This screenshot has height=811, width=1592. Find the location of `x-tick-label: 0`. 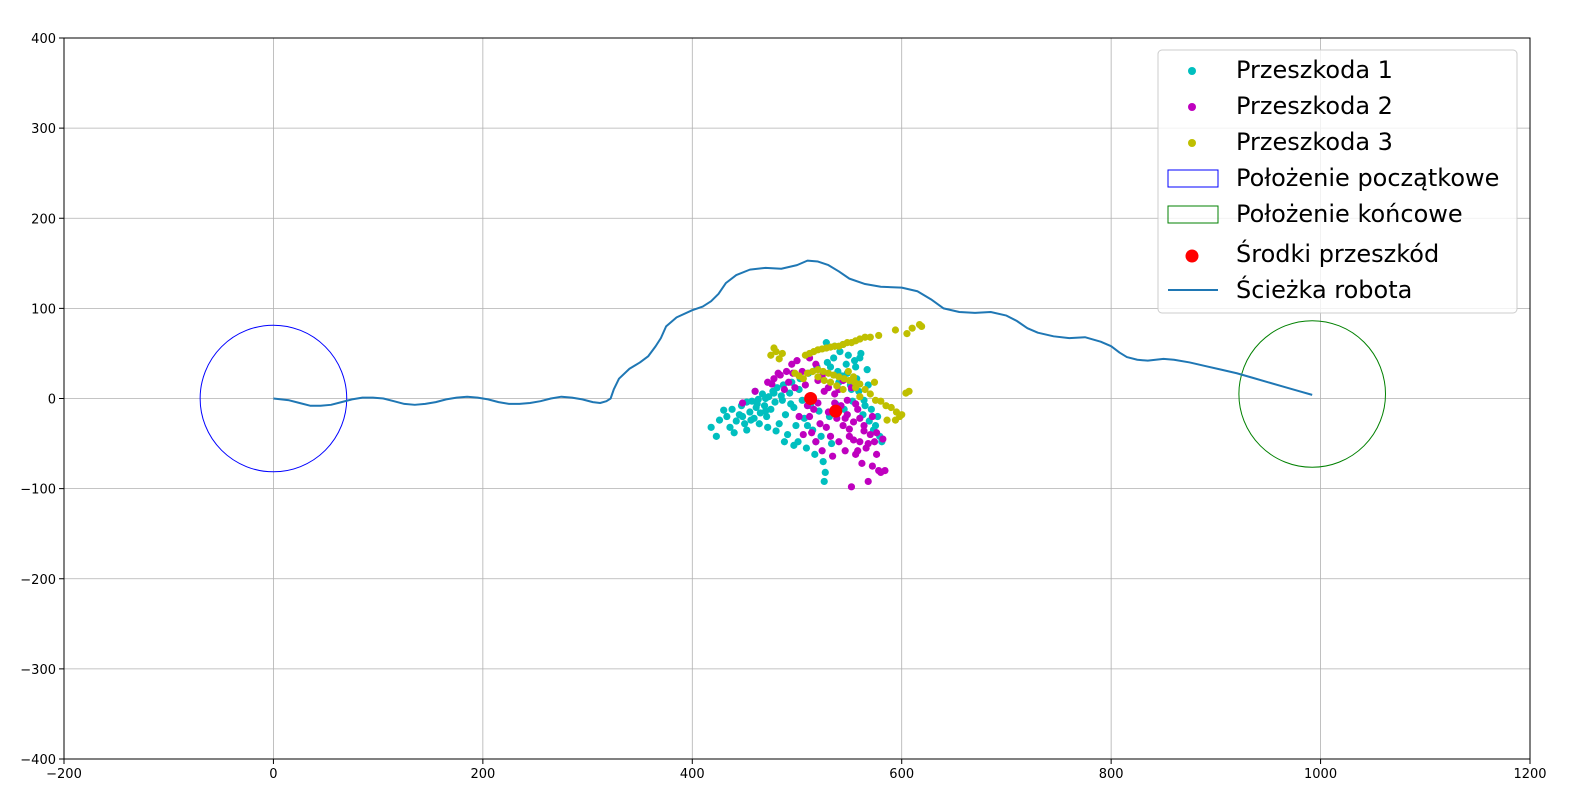

x-tick-label: 0 is located at coordinates (273, 774).